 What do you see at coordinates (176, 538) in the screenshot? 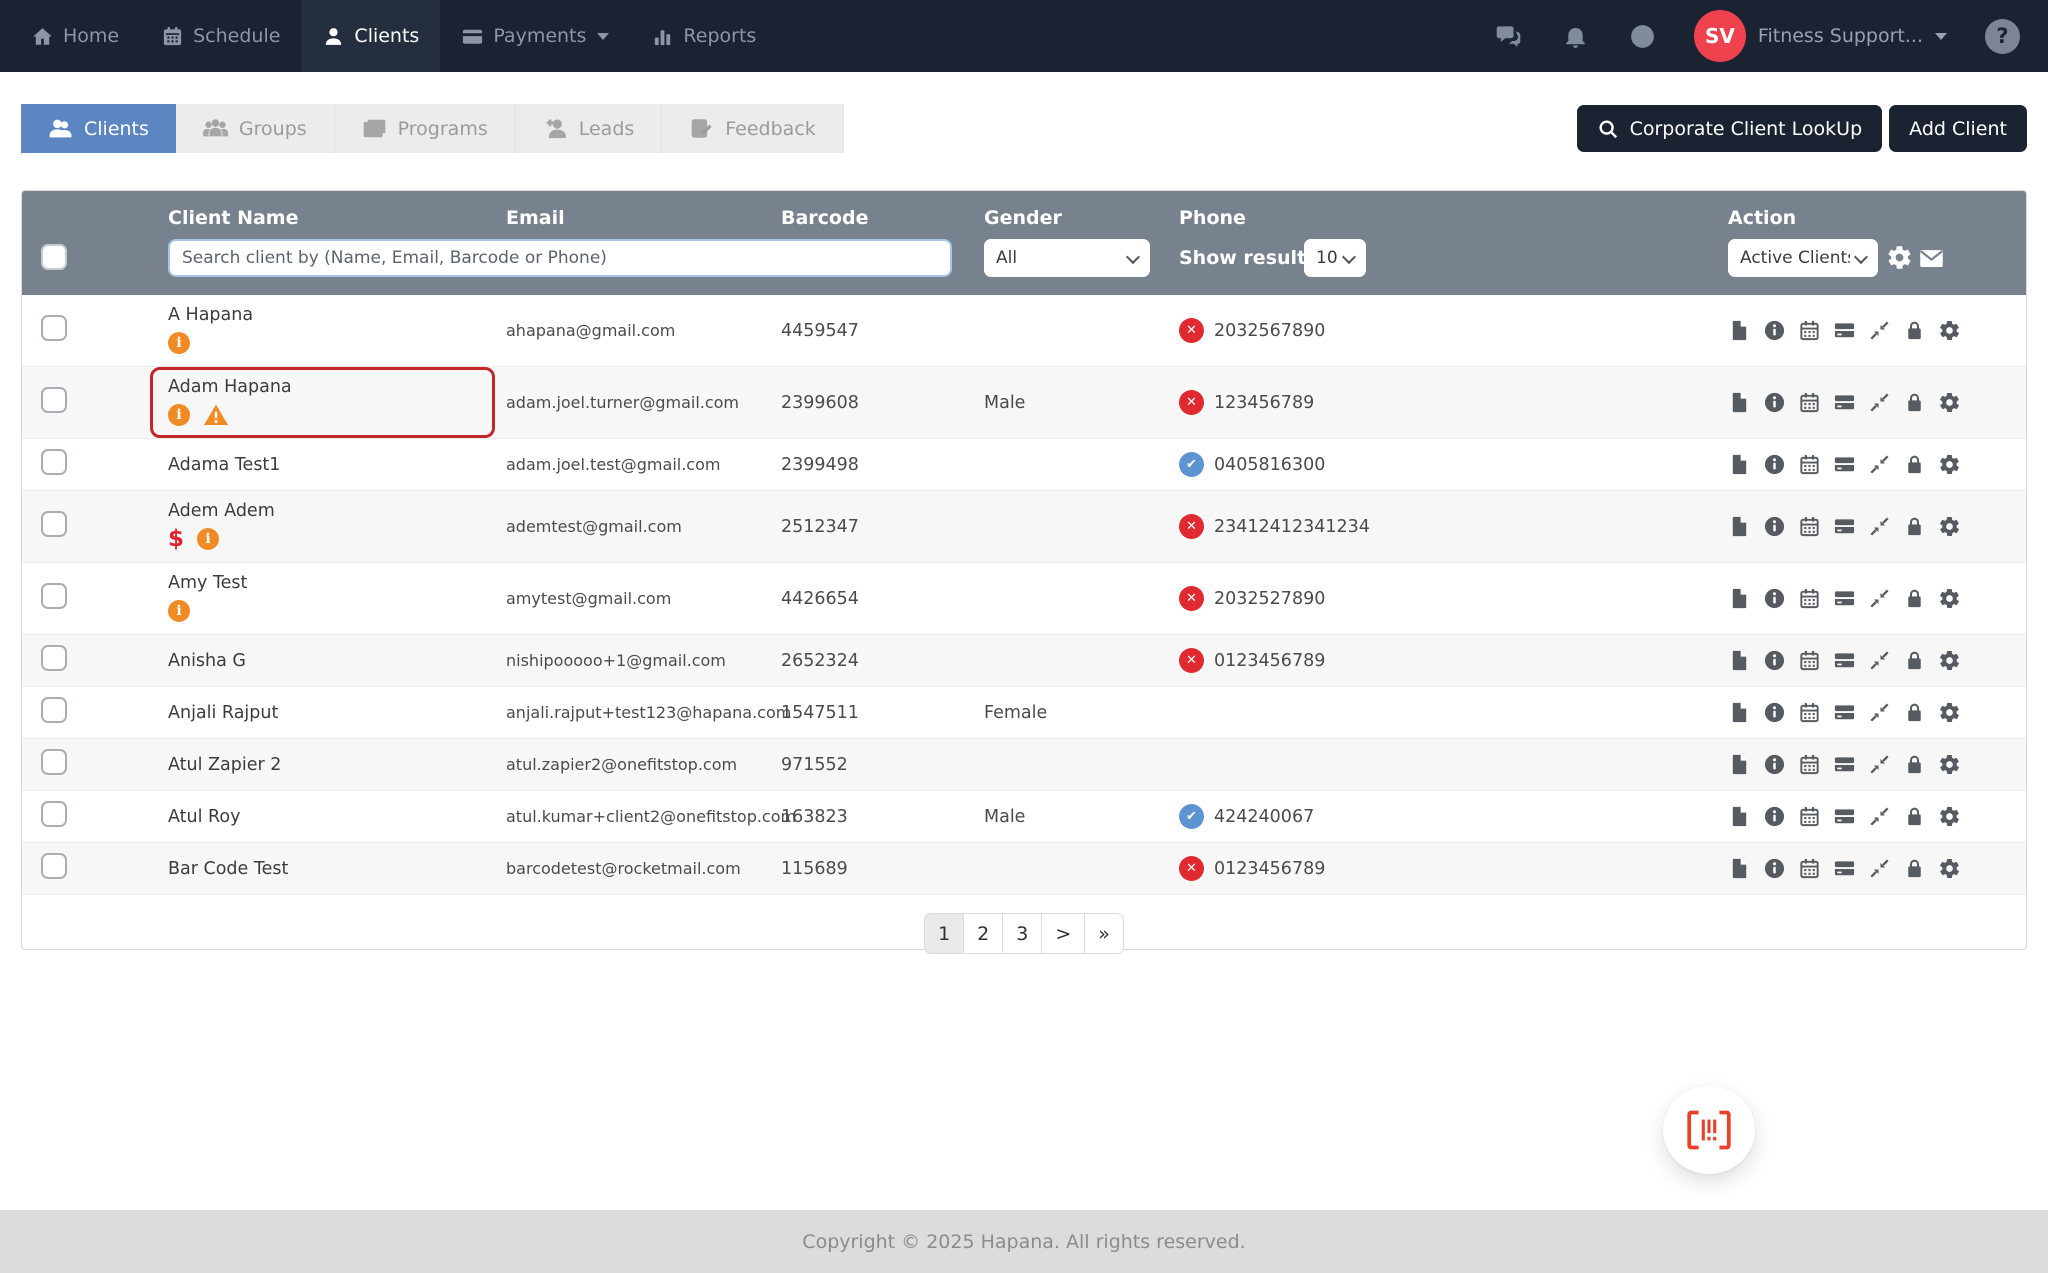
I see `dollar-icon: $` at bounding box center [176, 538].